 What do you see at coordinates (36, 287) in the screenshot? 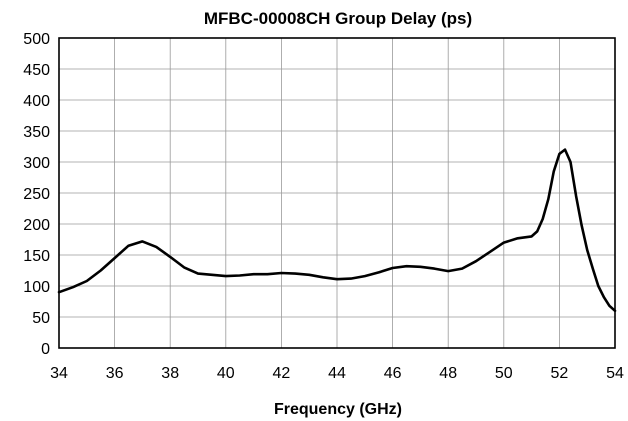
I see `y-tick-label: 100` at bounding box center [36, 287].